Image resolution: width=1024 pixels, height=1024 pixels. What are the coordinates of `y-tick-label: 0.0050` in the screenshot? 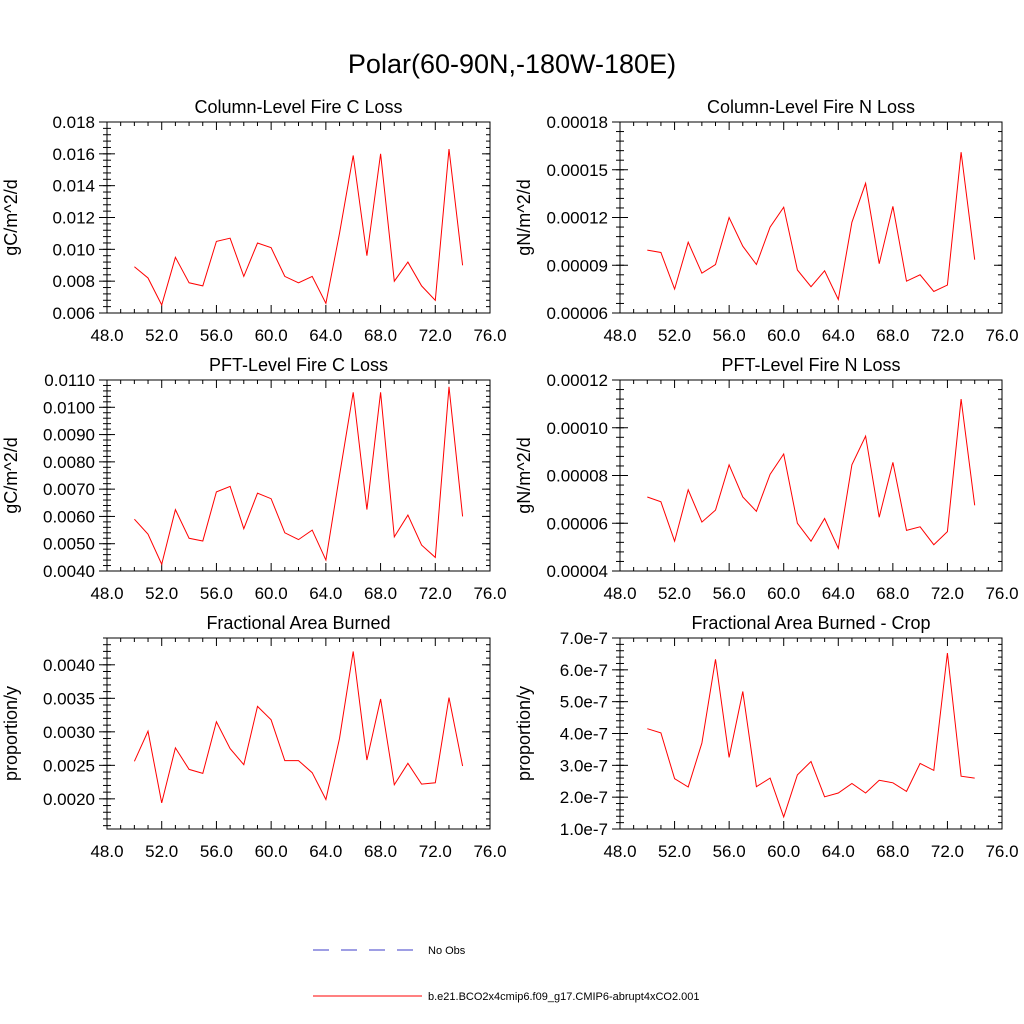 It's located at (69, 544).